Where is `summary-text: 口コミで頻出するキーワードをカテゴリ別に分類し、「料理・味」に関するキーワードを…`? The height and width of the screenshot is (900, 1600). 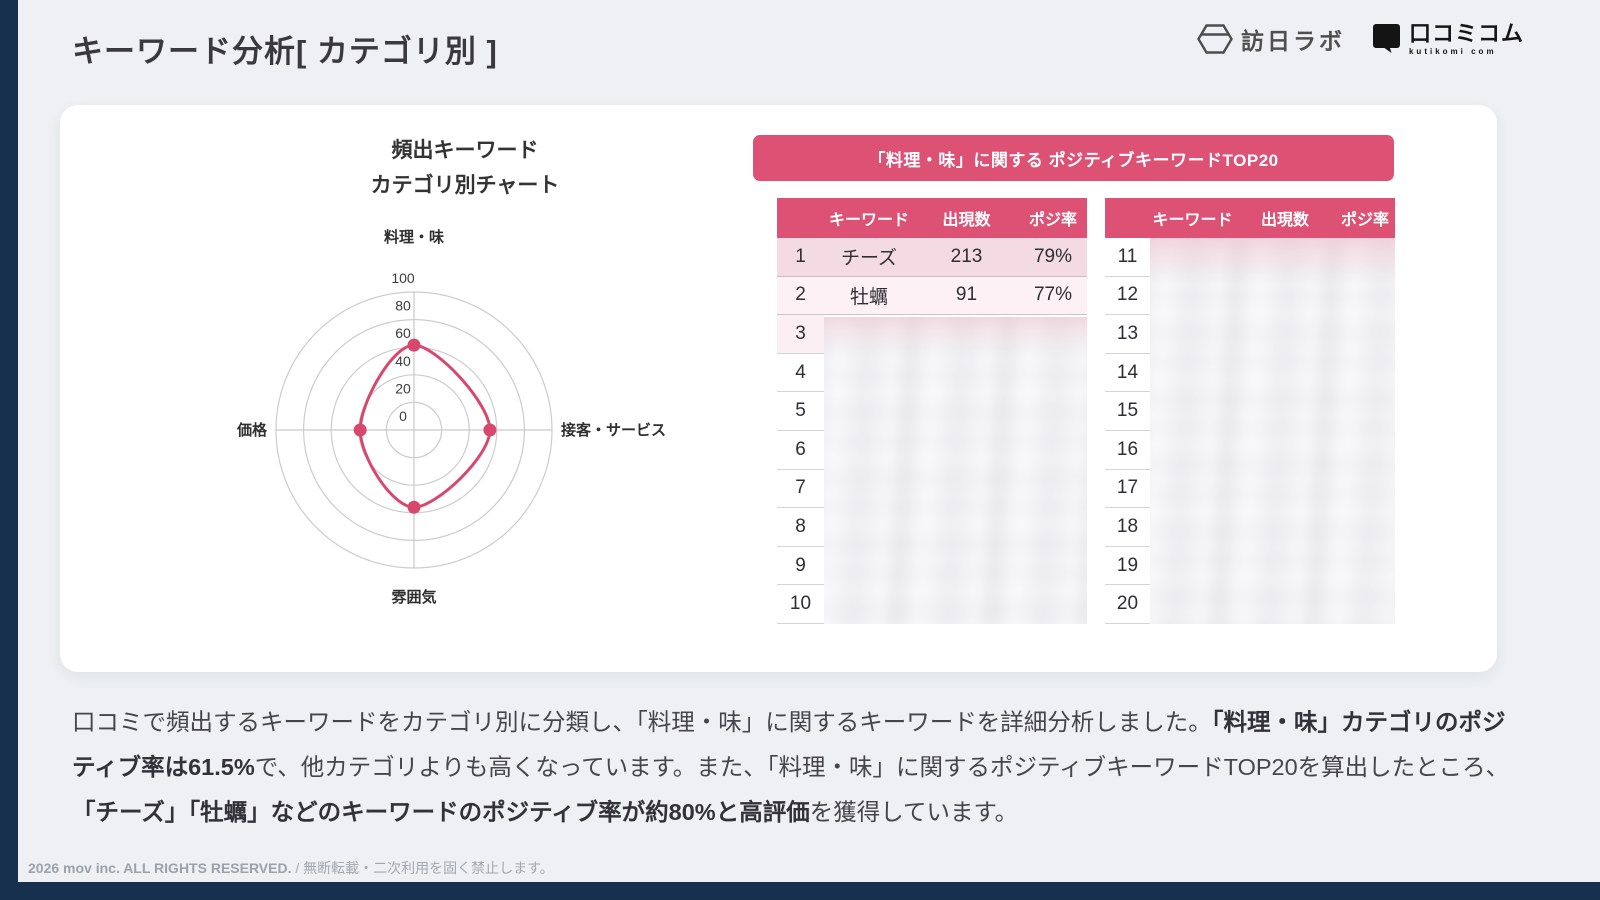
summary-text: 口コミで頻出するキーワードをカテゴリ別に分類し、「料理・味」に関するキーワードを… is located at coordinates (642, 722).